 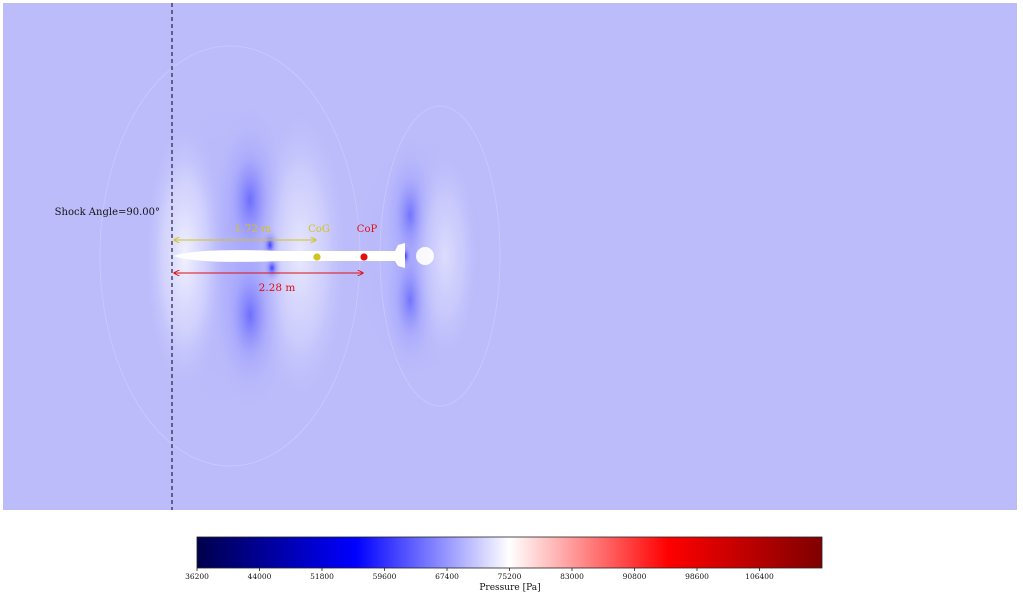 I want to click on colorbar-tick-label: 75200, so click(x=510, y=576).